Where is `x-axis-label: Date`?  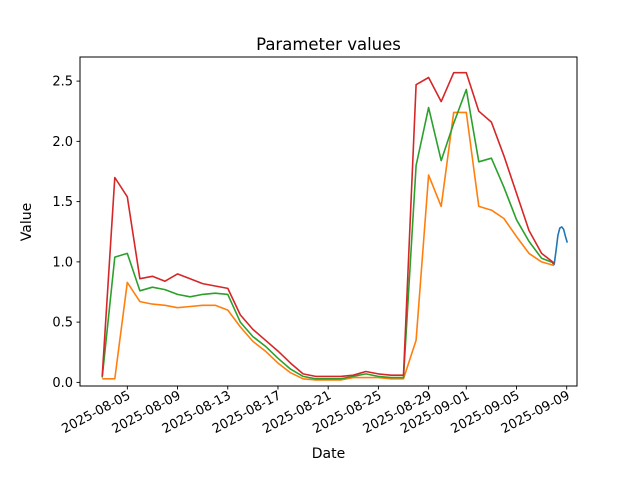 x-axis-label: Date is located at coordinates (328, 454).